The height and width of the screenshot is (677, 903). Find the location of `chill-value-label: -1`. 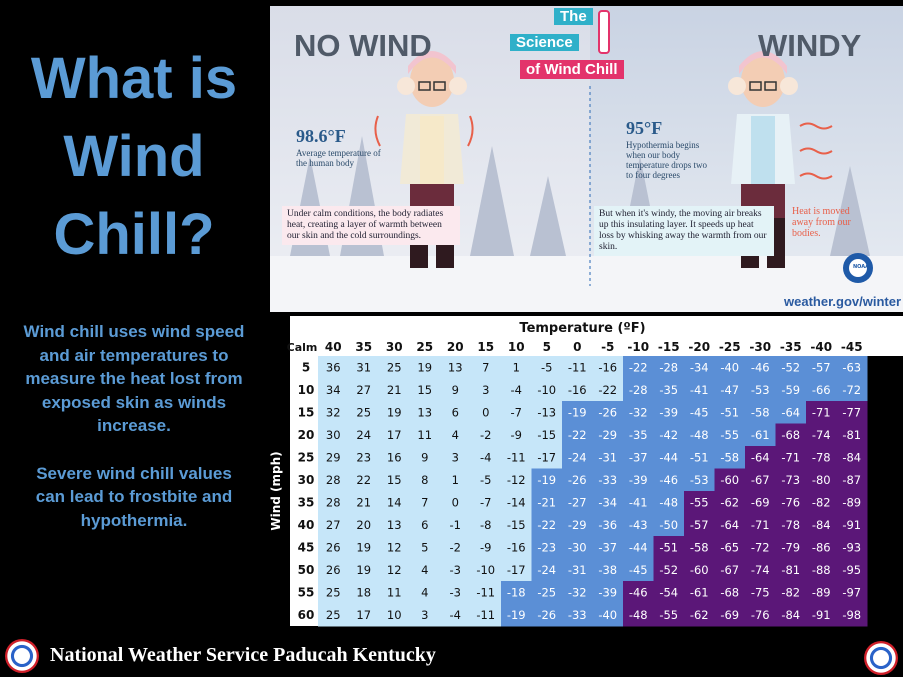

chill-value-label: -1 is located at coordinates (455, 525).